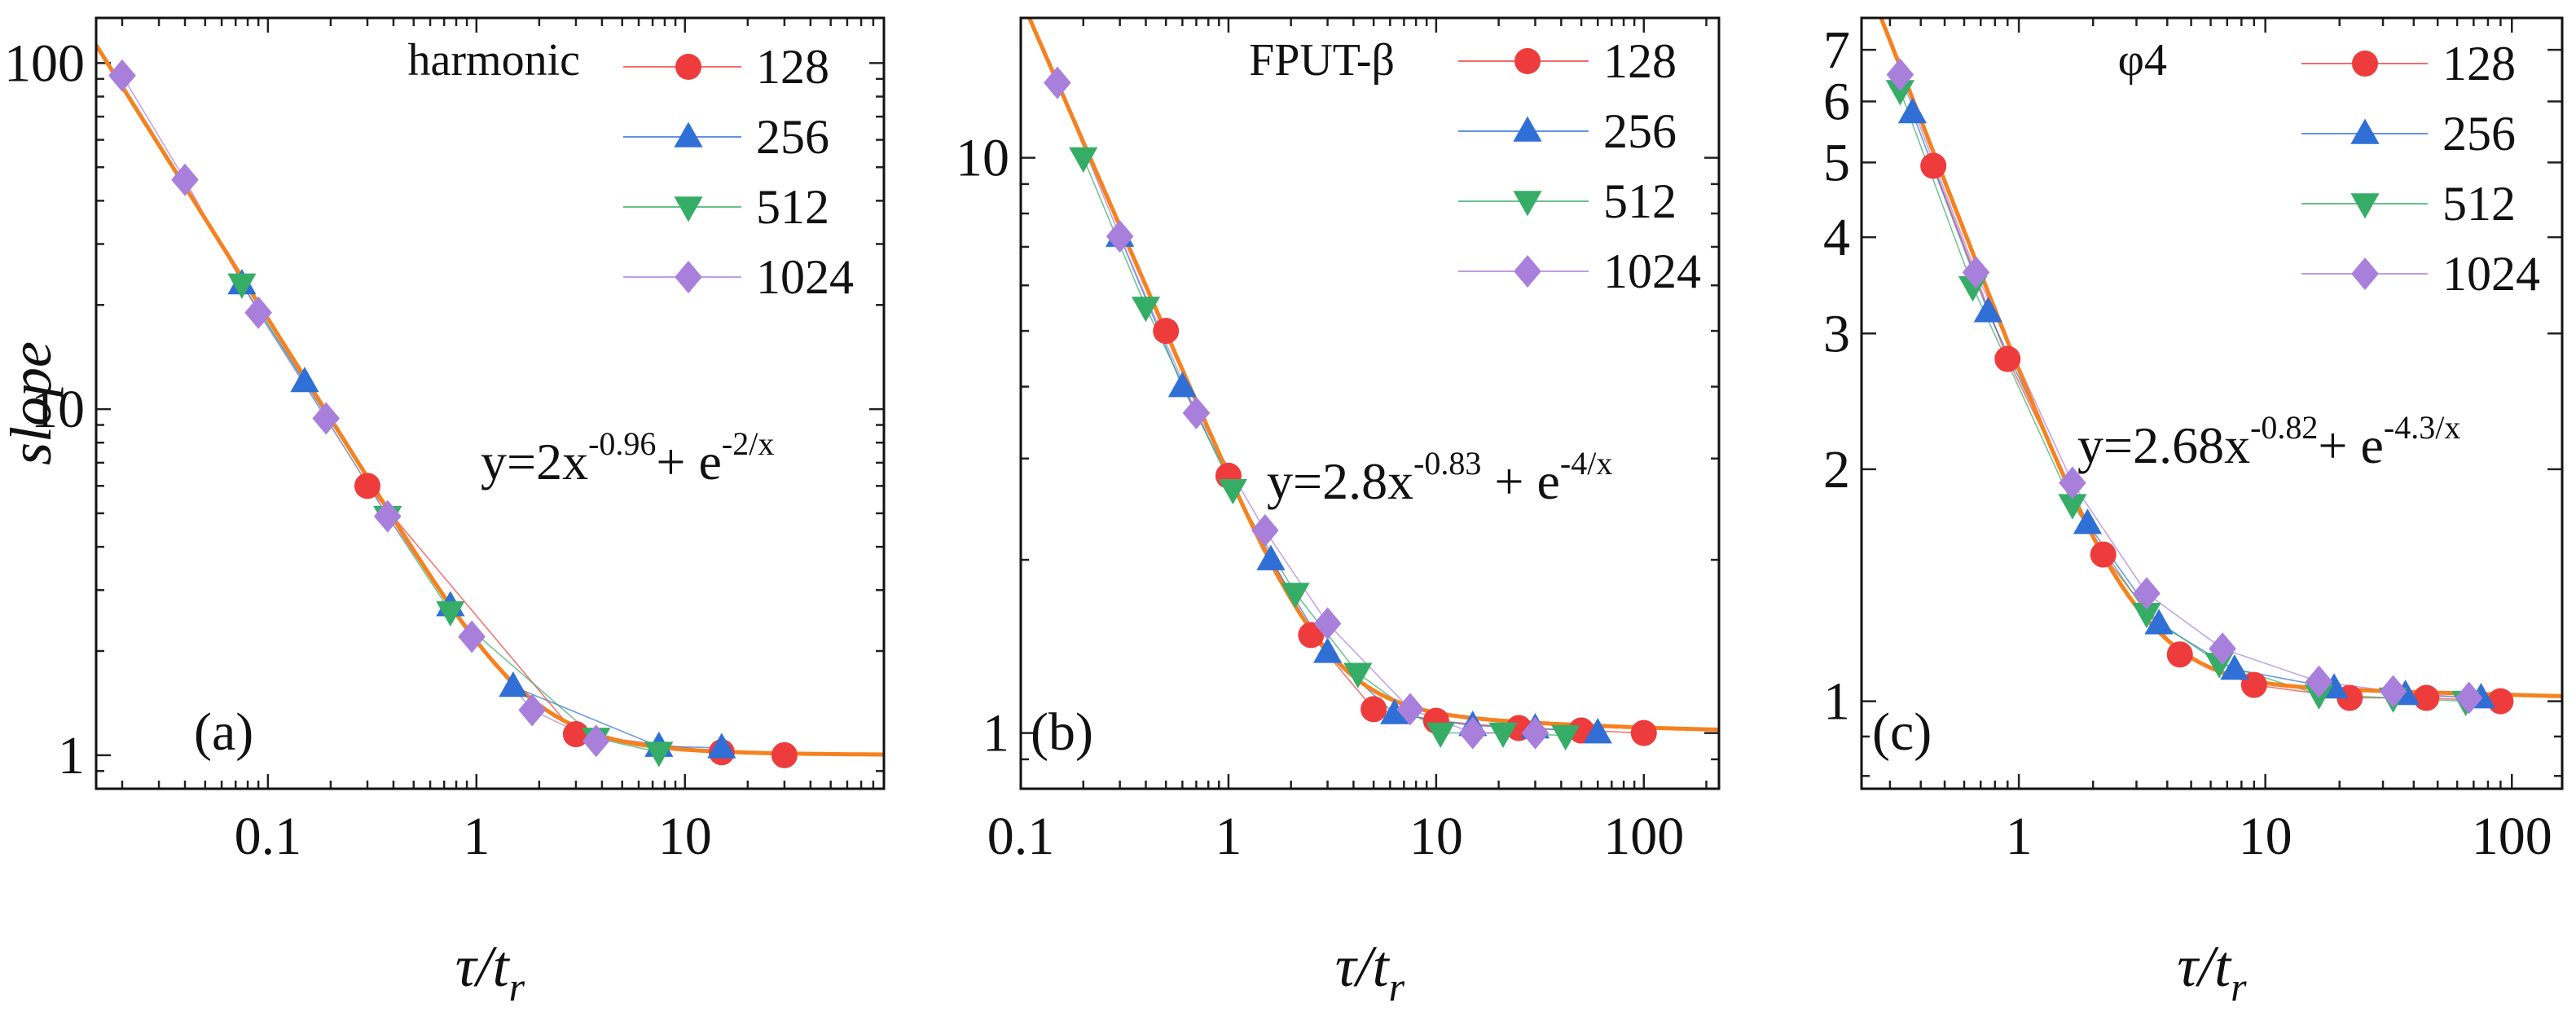 Image resolution: width=2576 pixels, height=1012 pixels. I want to click on panel-label: (c), so click(1902, 732).